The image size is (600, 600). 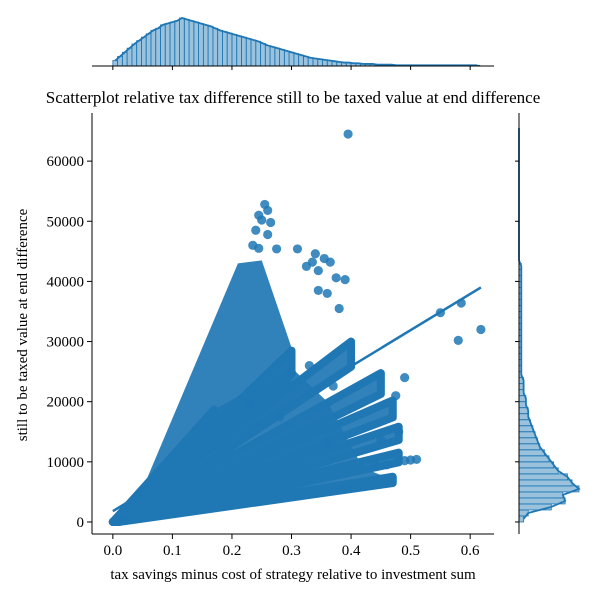 I want to click on x-tick-label: 0.2, so click(x=232, y=551).